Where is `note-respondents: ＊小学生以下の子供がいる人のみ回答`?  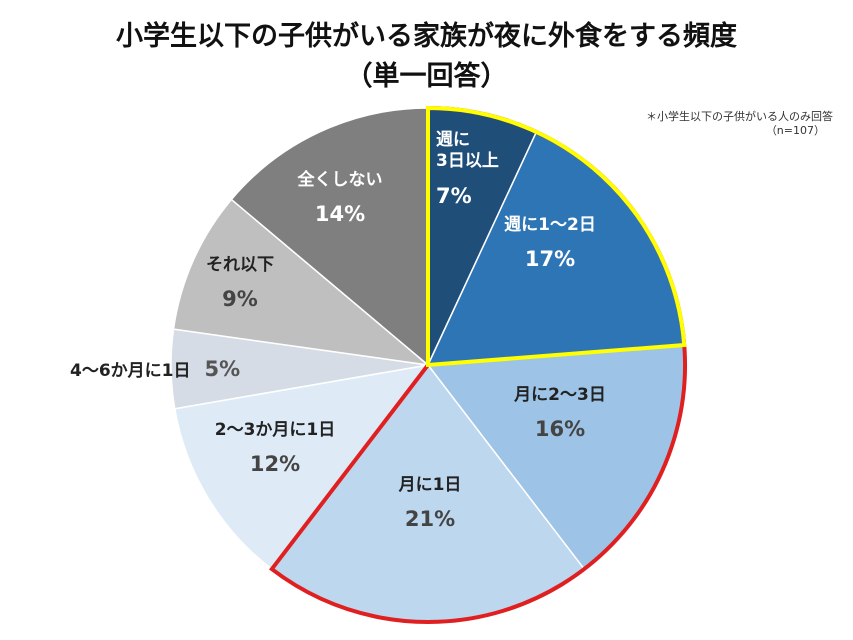 note-respondents: ＊小学生以下の子供がいる人のみ回答 is located at coordinates (739, 116).